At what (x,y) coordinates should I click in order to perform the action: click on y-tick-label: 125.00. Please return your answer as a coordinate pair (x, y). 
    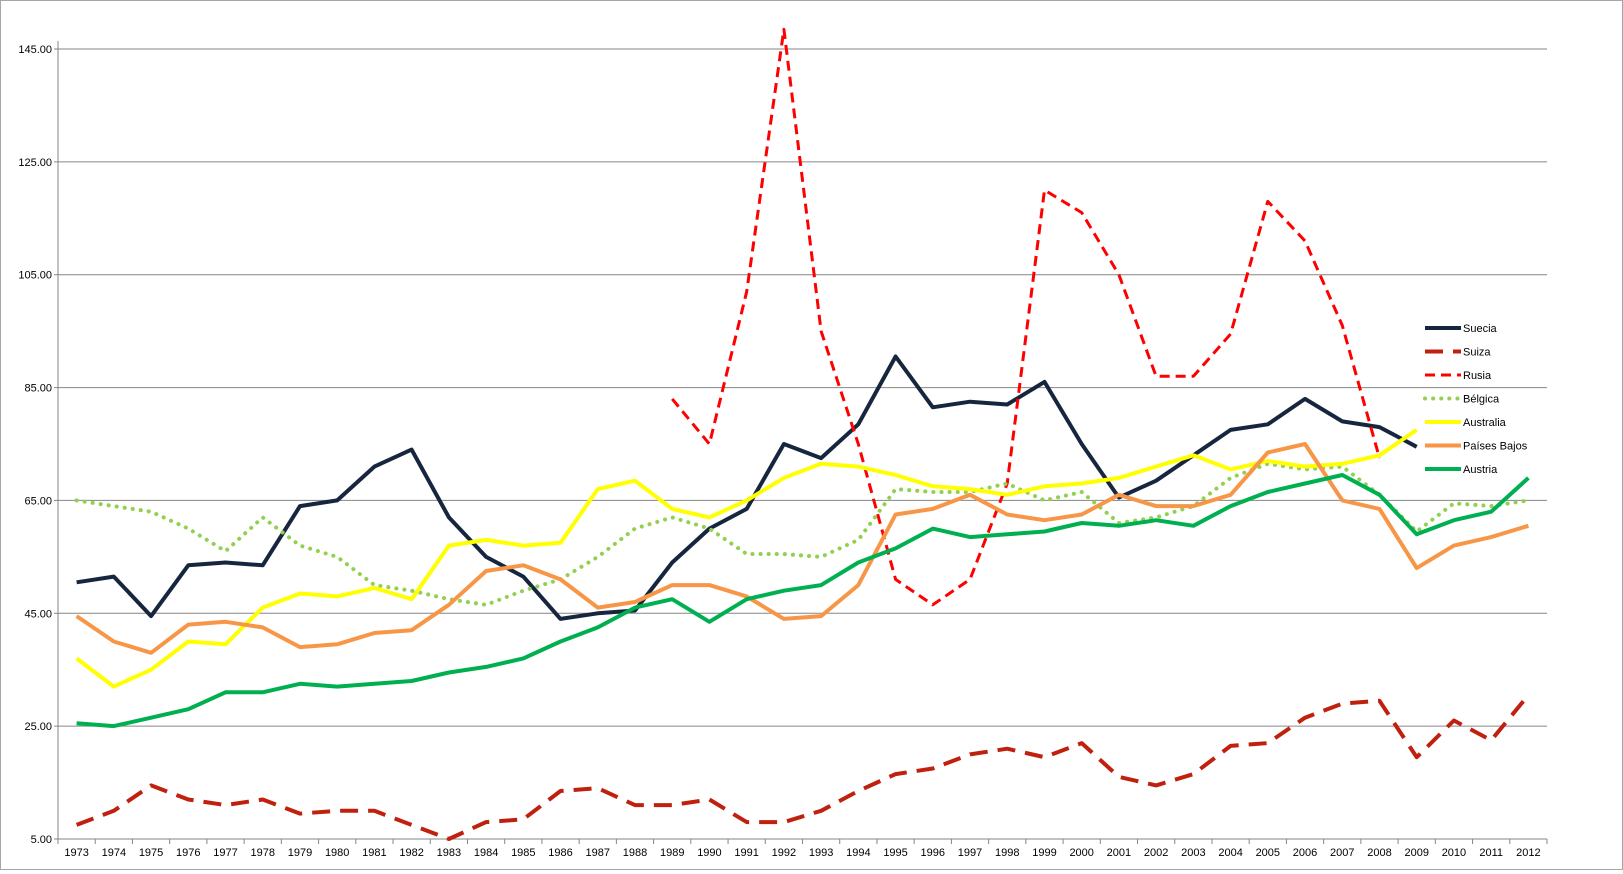
    Looking at the image, I should click on (35, 163).